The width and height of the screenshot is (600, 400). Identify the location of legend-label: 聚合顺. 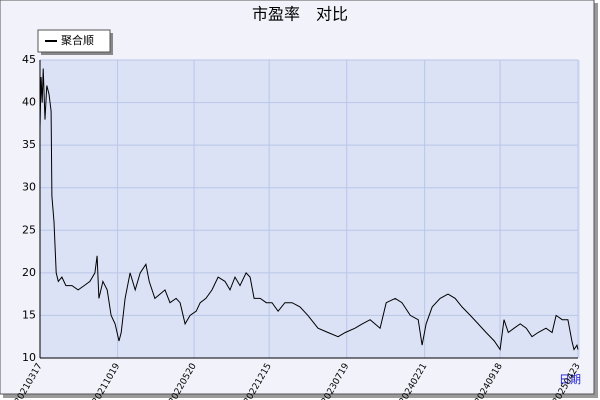
(77, 40).